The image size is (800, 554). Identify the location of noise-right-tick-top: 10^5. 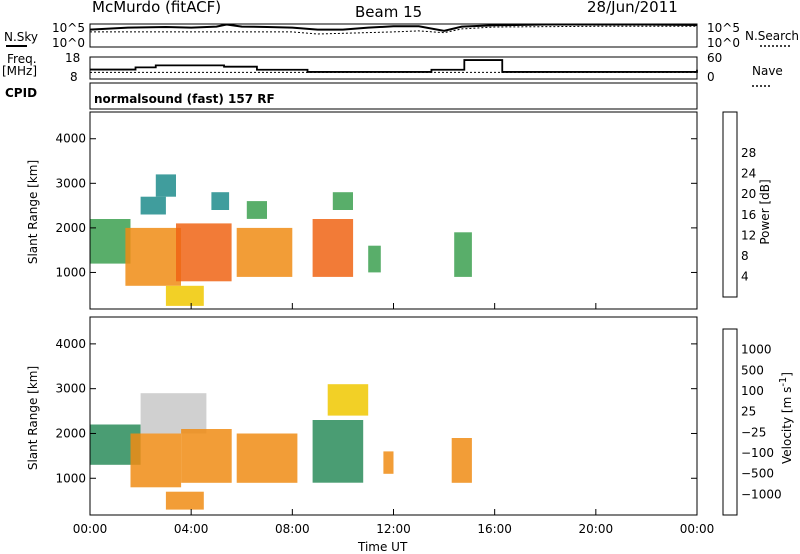
(723, 28).